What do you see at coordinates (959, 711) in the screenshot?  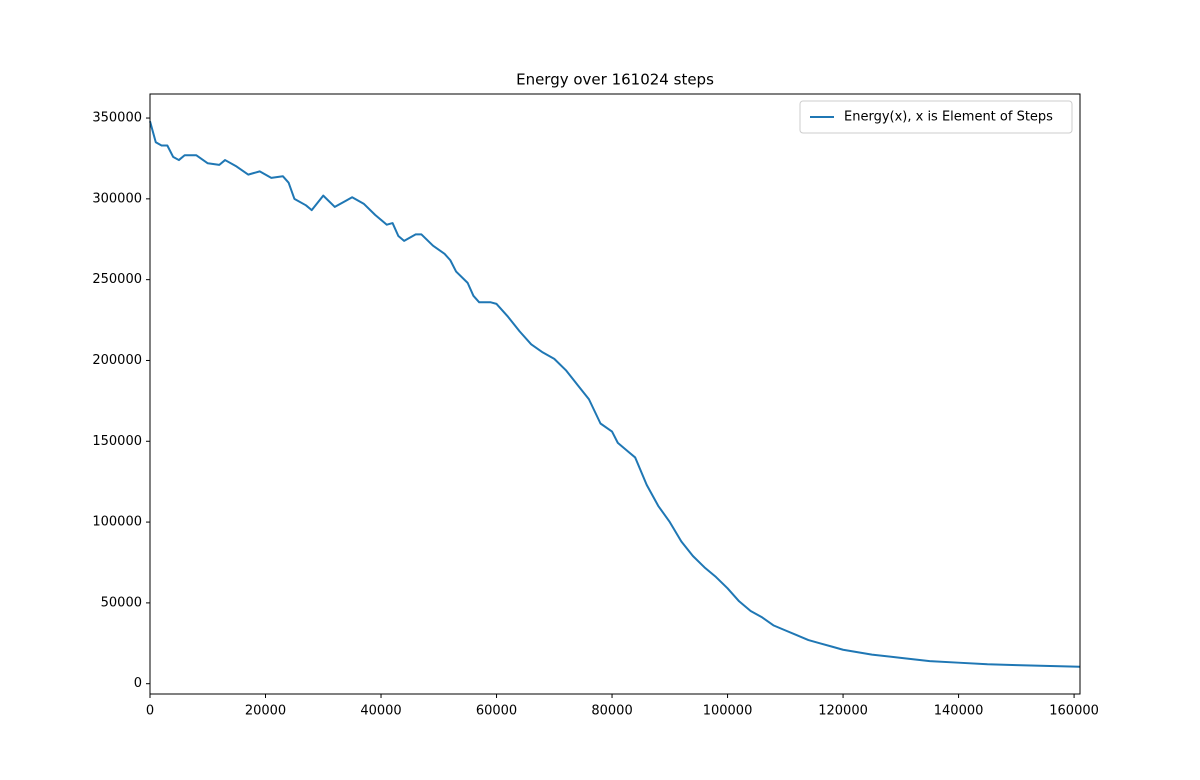 I see `x-tick-label: 140000` at bounding box center [959, 711].